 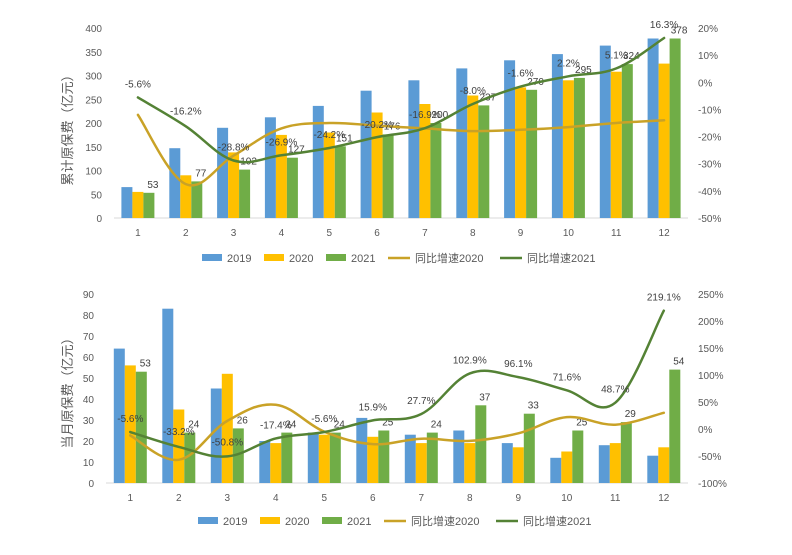 I want to click on line-data-label: 48.7%, so click(x=615, y=390).